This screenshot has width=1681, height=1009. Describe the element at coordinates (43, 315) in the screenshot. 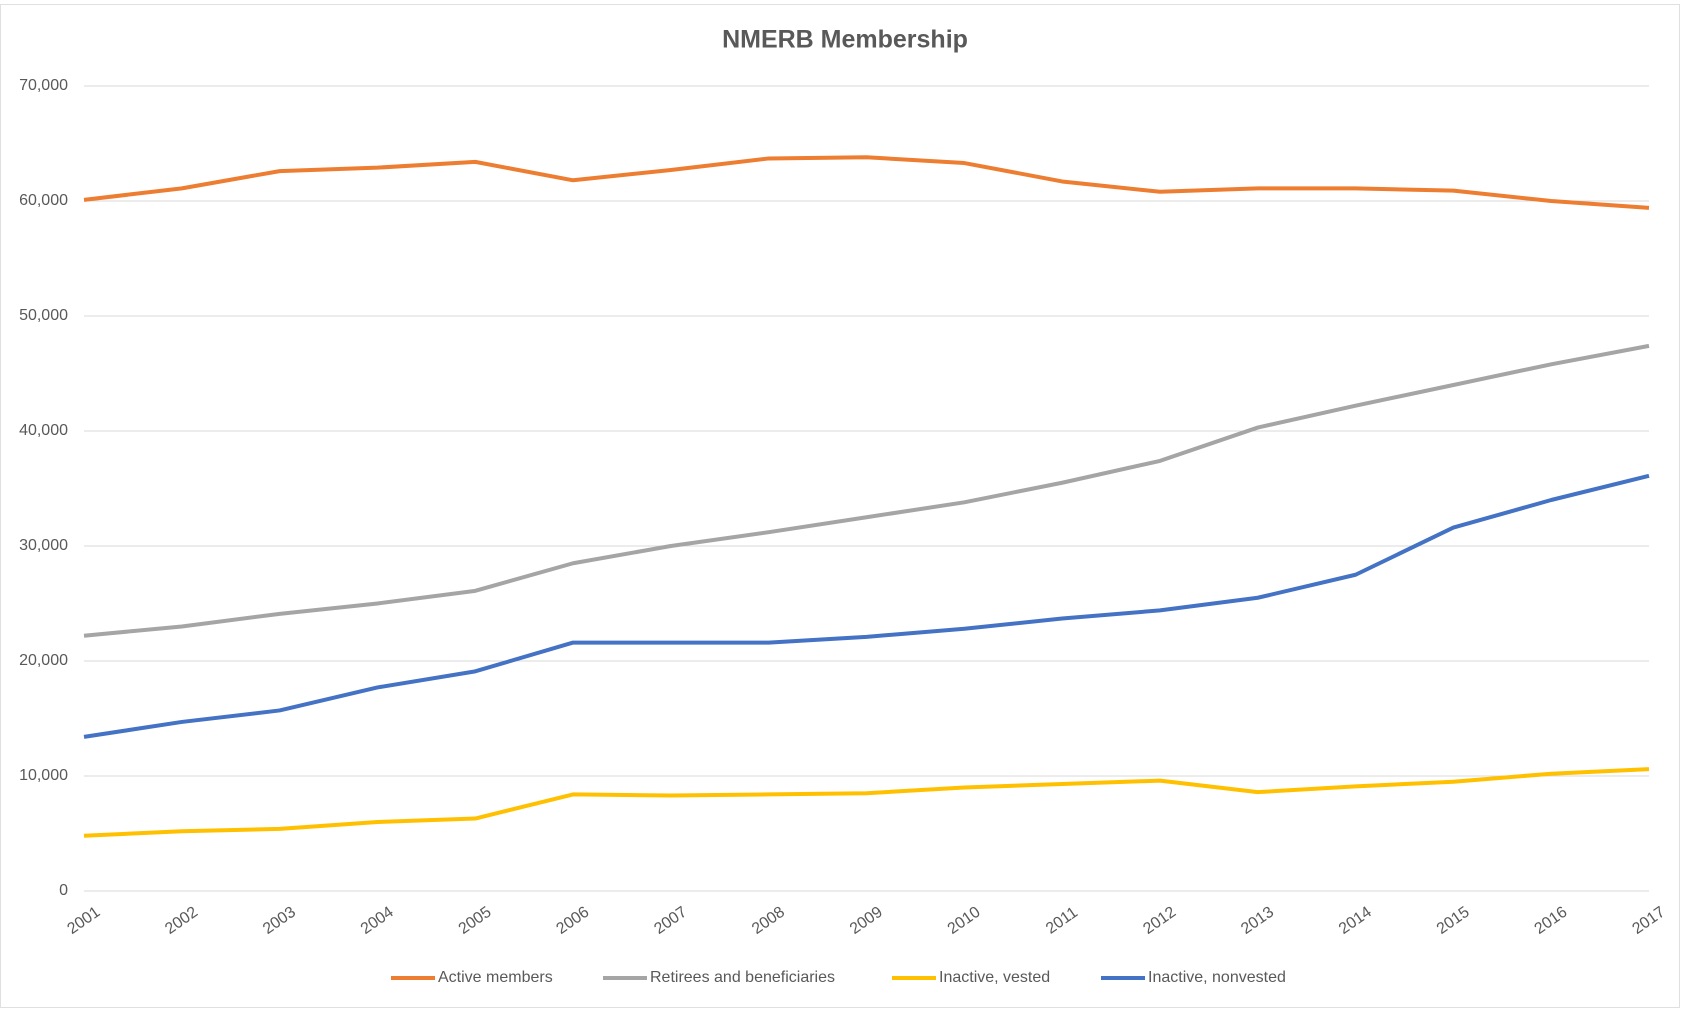

I see `y-tick-label: 50,000` at that location.